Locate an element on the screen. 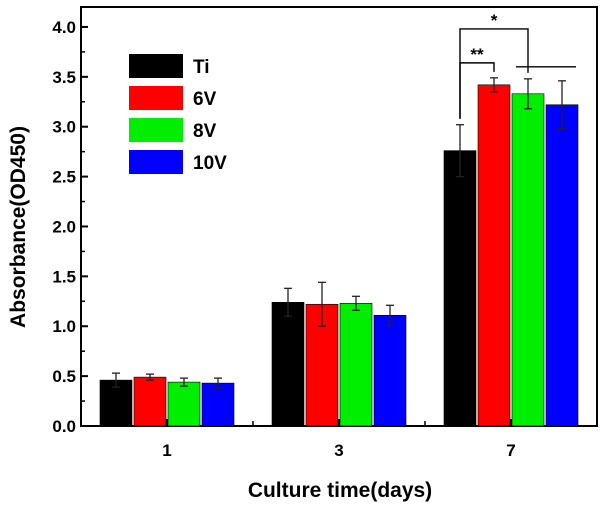 This screenshot has height=508, width=606. annotation-layer: *** is located at coordinates (517, 65).